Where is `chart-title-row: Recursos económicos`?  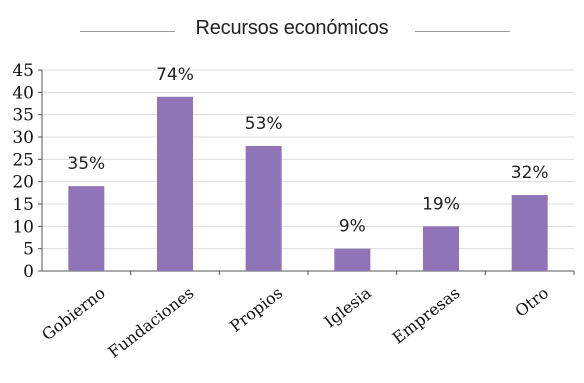 chart-title-row: Recursos económicos is located at coordinates (292, 27).